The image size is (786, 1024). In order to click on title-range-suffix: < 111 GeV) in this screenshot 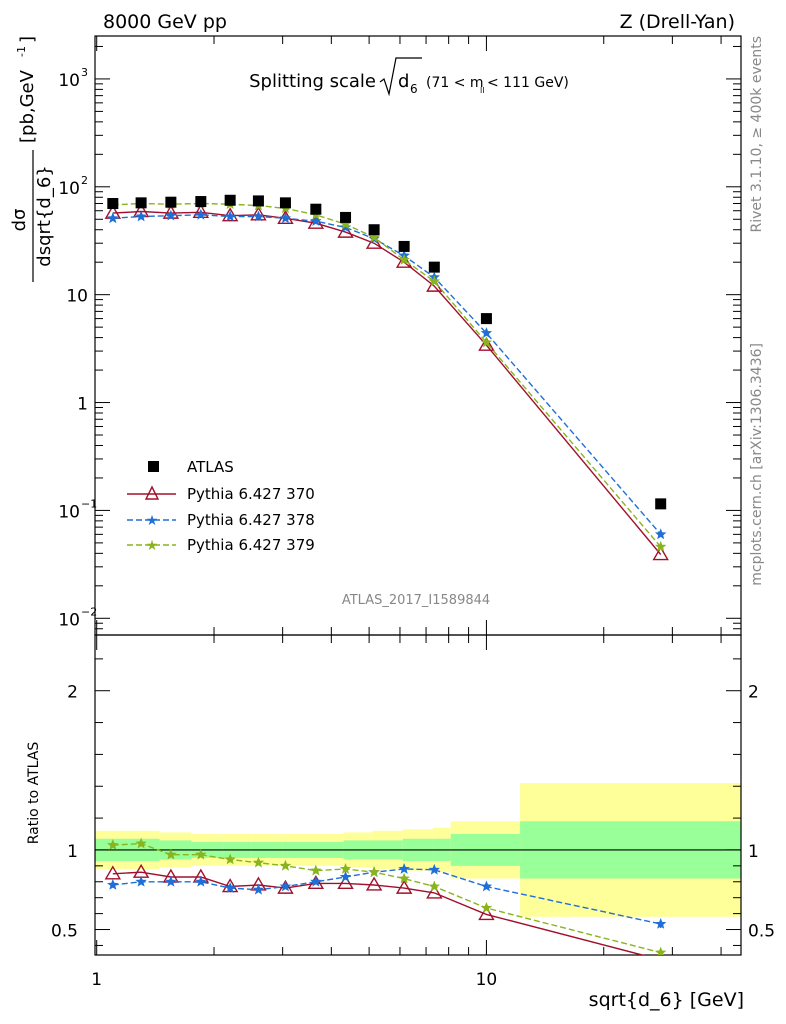, I will do `click(528, 83)`.